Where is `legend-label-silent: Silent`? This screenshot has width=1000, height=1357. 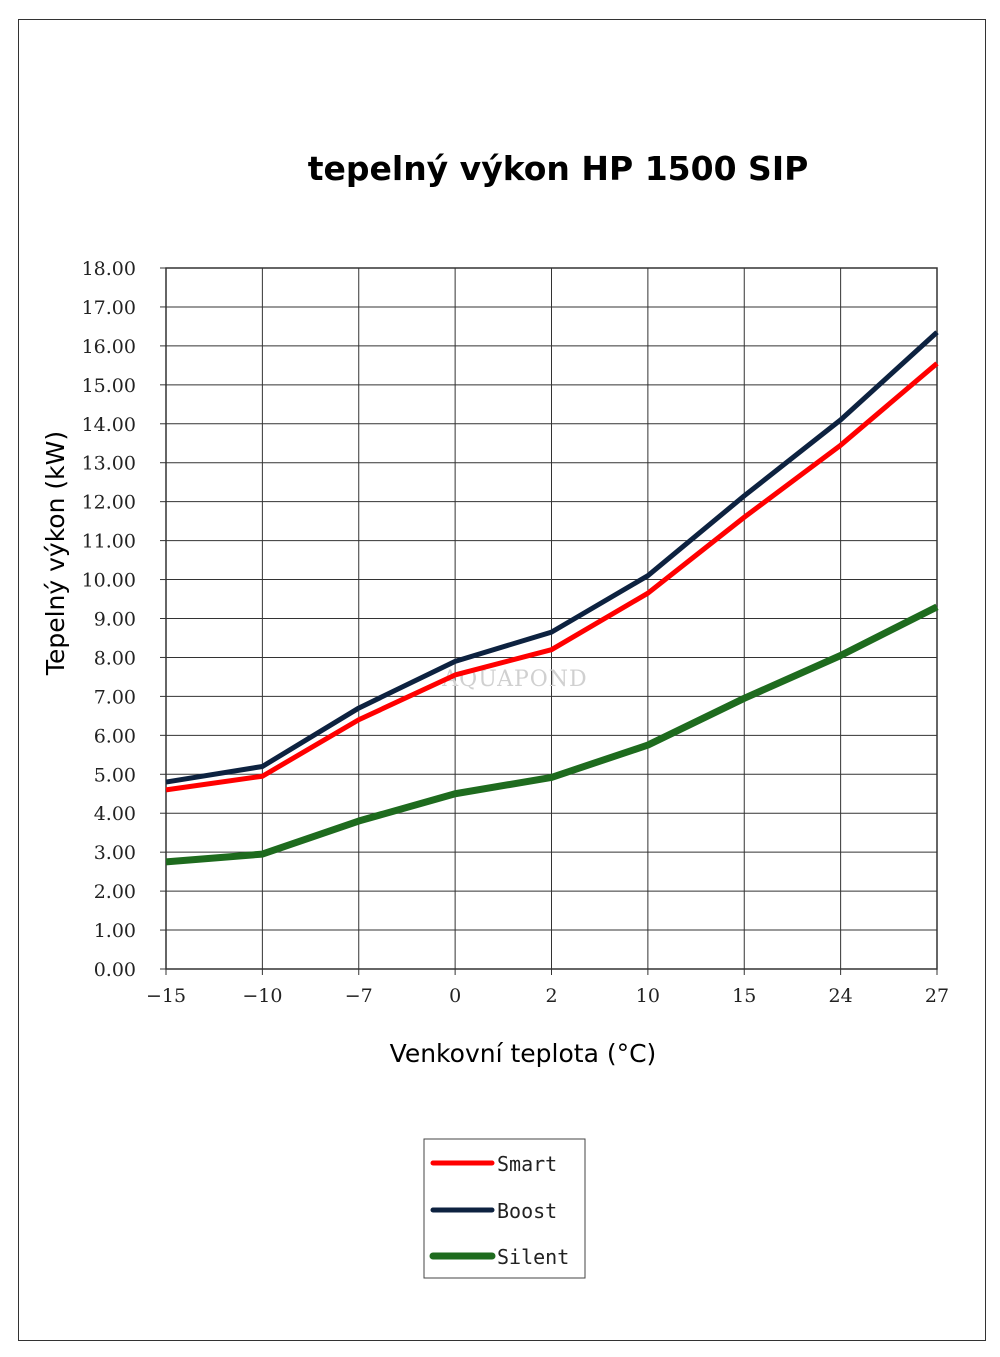
legend-label-silent: Silent is located at coordinates (533, 1257).